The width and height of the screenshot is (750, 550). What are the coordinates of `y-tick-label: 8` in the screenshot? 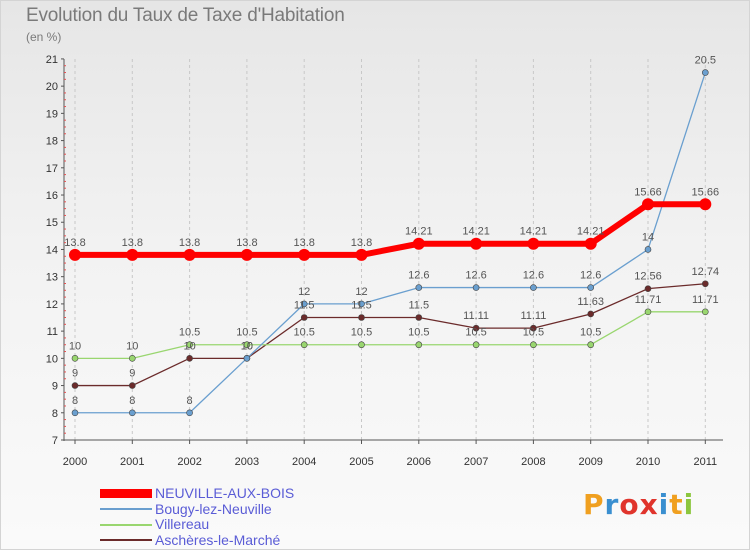 It's located at (55, 414).